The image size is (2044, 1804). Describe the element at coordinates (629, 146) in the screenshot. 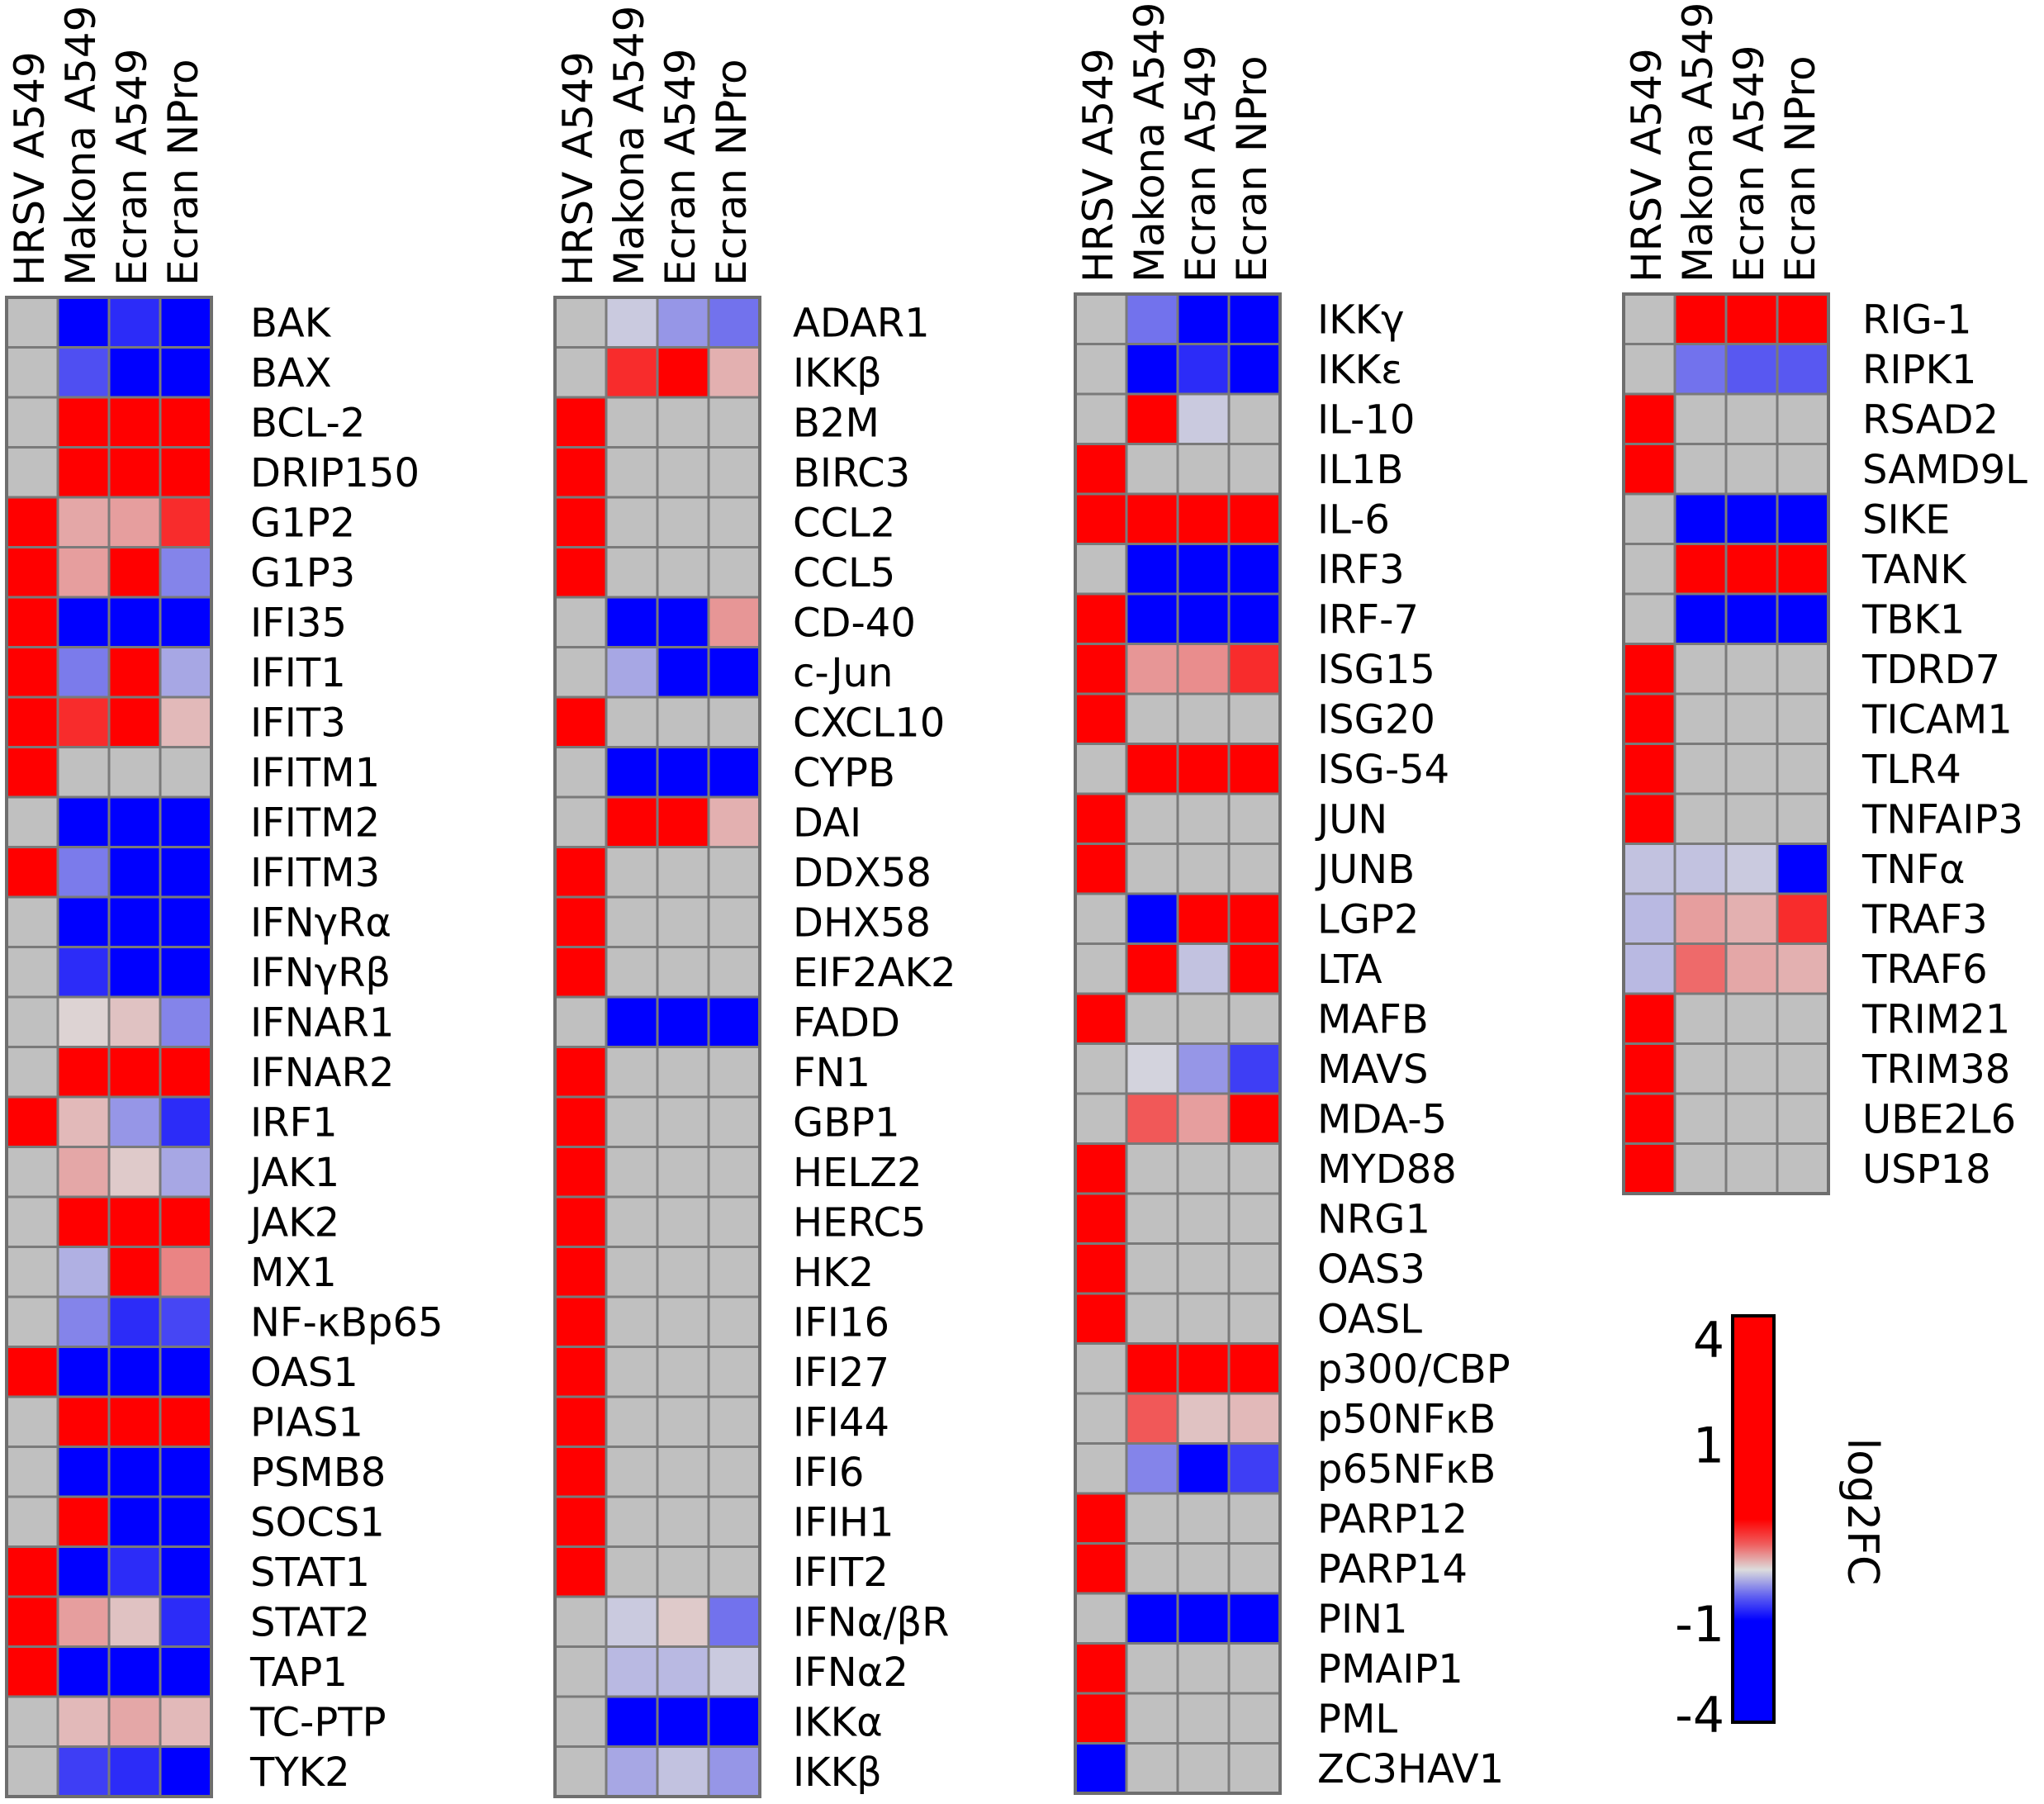

I see `column-label: Makona A549` at that location.